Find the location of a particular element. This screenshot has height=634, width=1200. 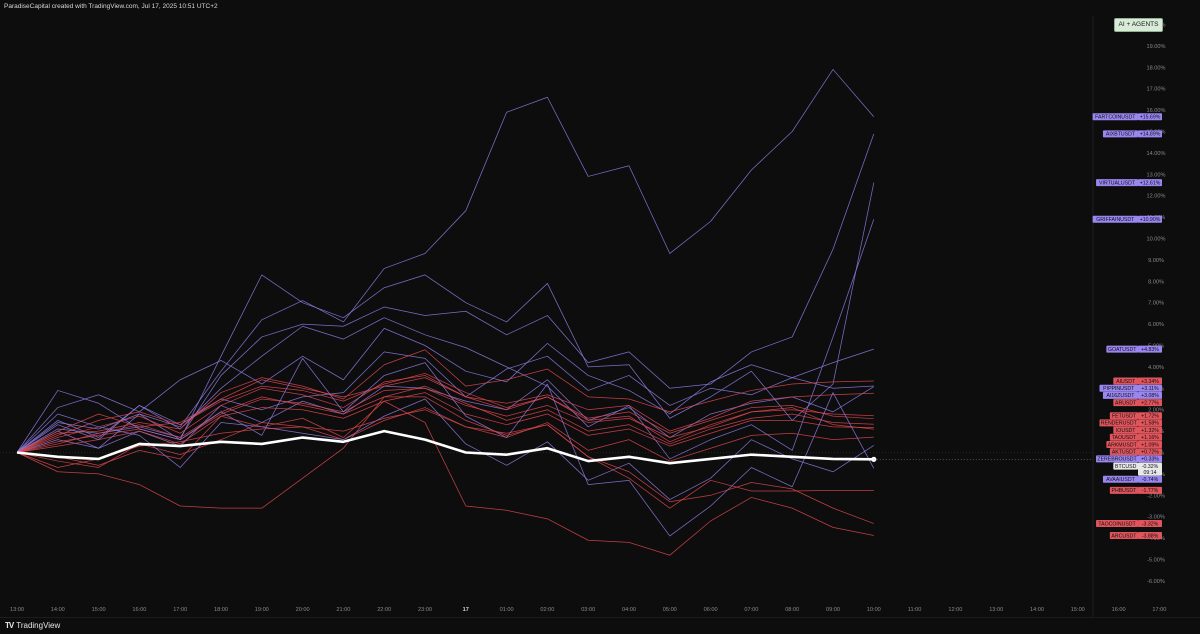

x-tick-label: 19:00 is located at coordinates (262, 610).